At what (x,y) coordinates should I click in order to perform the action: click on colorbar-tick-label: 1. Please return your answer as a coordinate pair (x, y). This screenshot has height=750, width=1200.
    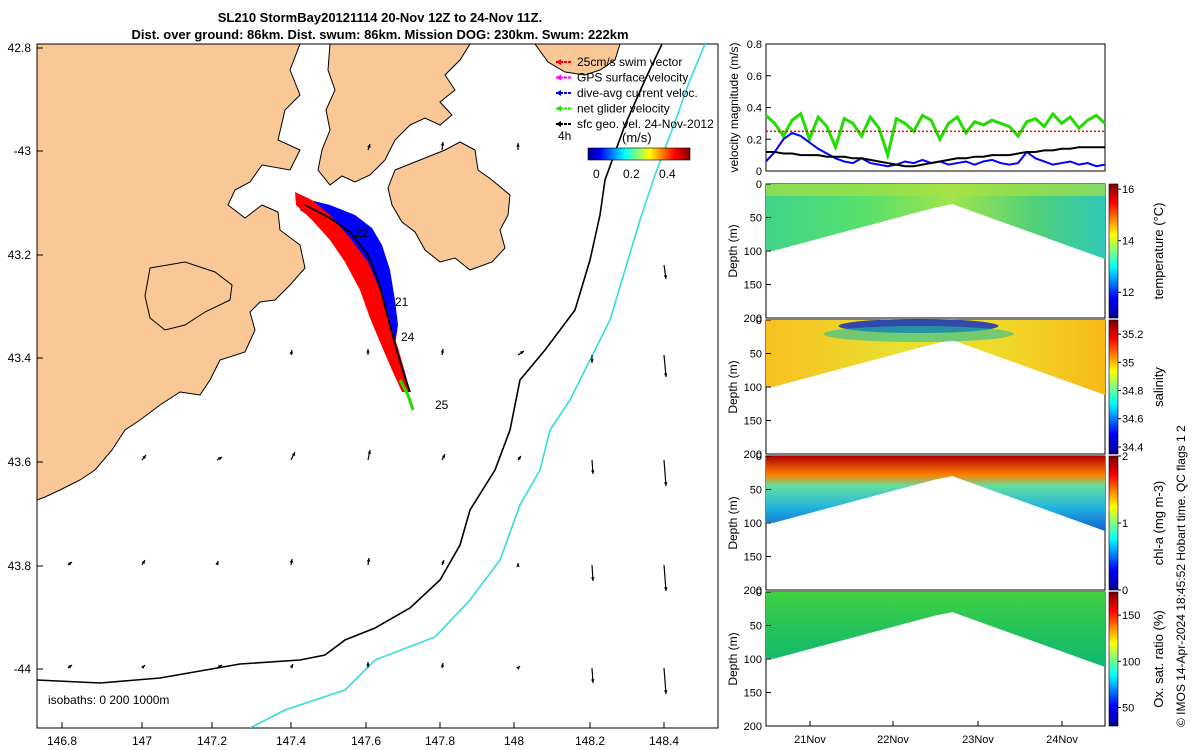
    Looking at the image, I should click on (1125, 524).